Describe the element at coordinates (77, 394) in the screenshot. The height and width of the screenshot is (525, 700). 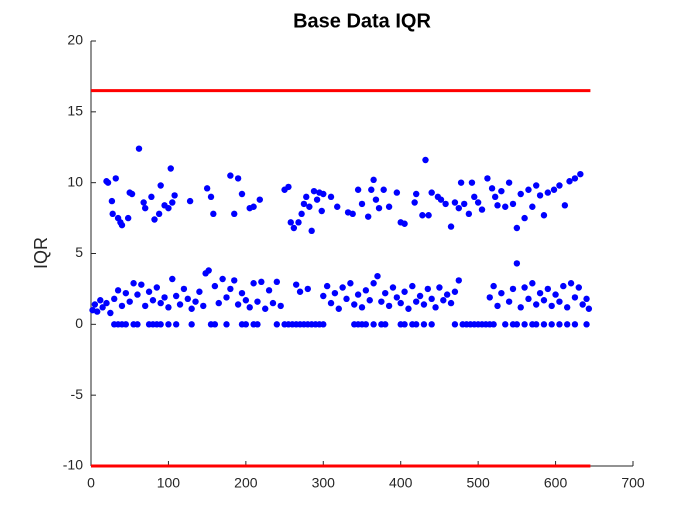
I see `y-tick-label: -5` at that location.